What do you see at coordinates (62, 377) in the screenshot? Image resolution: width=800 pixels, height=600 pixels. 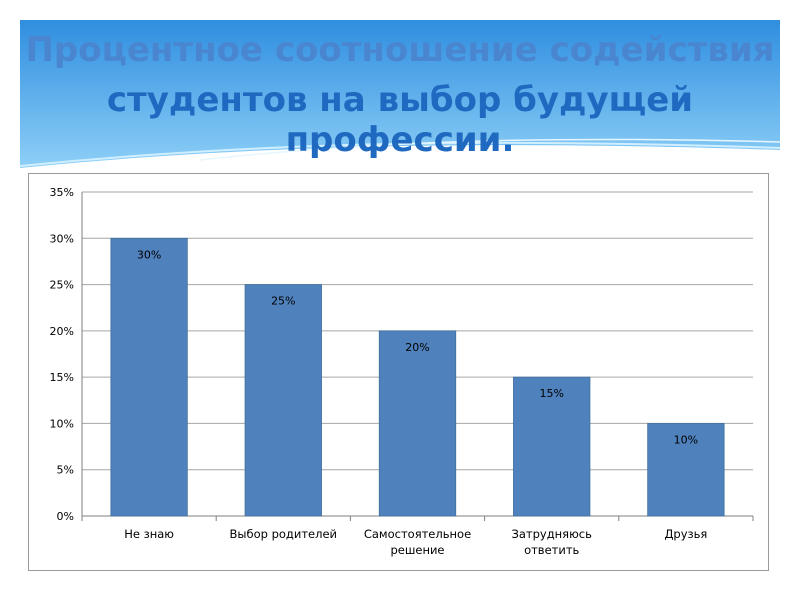 I see `y-tick-label: 15%` at bounding box center [62, 377].